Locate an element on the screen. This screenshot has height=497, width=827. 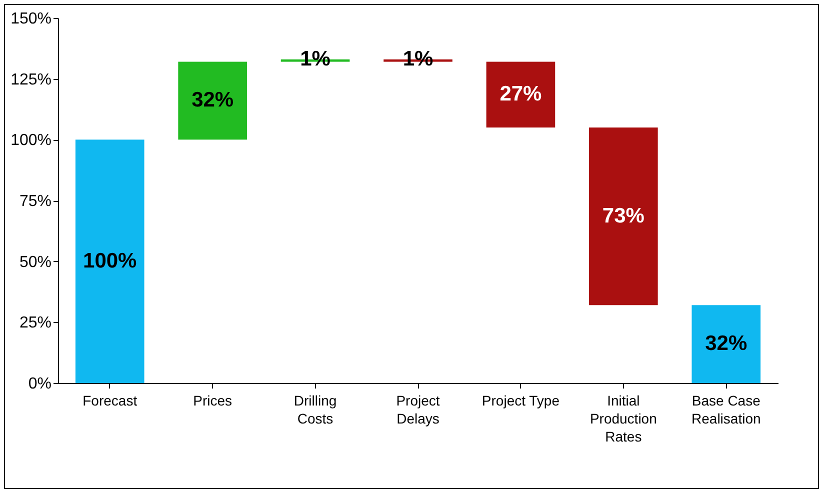
y-tick-label: 25% is located at coordinates (35, 323).